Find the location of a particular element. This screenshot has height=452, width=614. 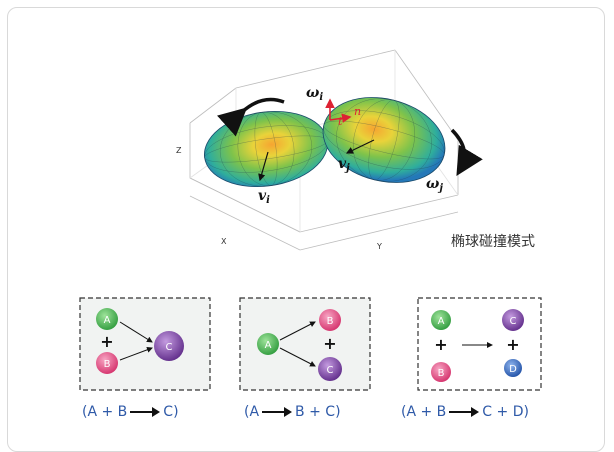

figure-caption: 椭球碰撞模式 is located at coordinates (493, 242).